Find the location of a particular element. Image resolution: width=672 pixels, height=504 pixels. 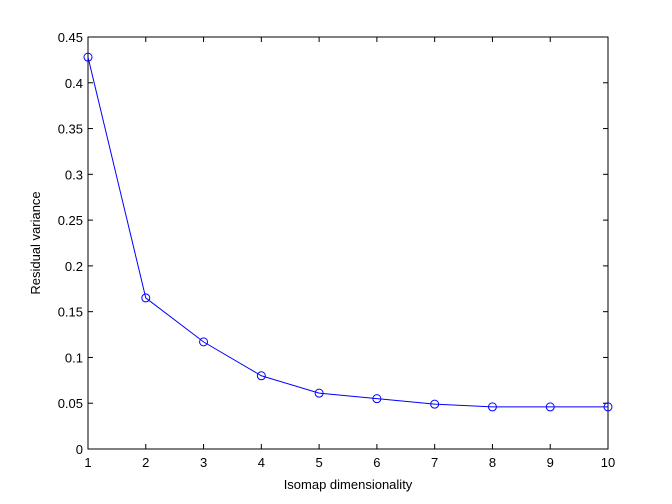

x-tick-label: 10 is located at coordinates (608, 462).